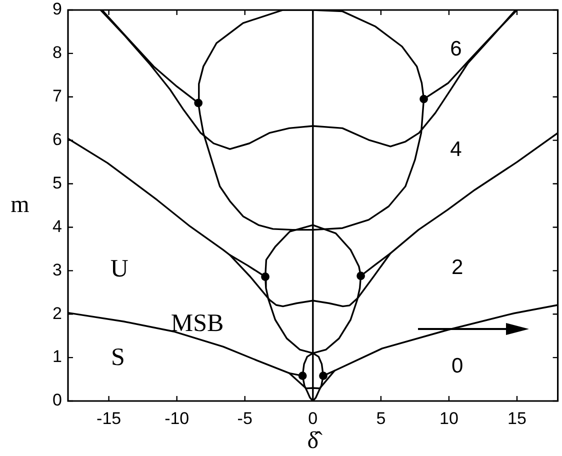 This screenshot has width=562, height=456. What do you see at coordinates (177, 418) in the screenshot?
I see `x-tick-label: -10` at bounding box center [177, 418].